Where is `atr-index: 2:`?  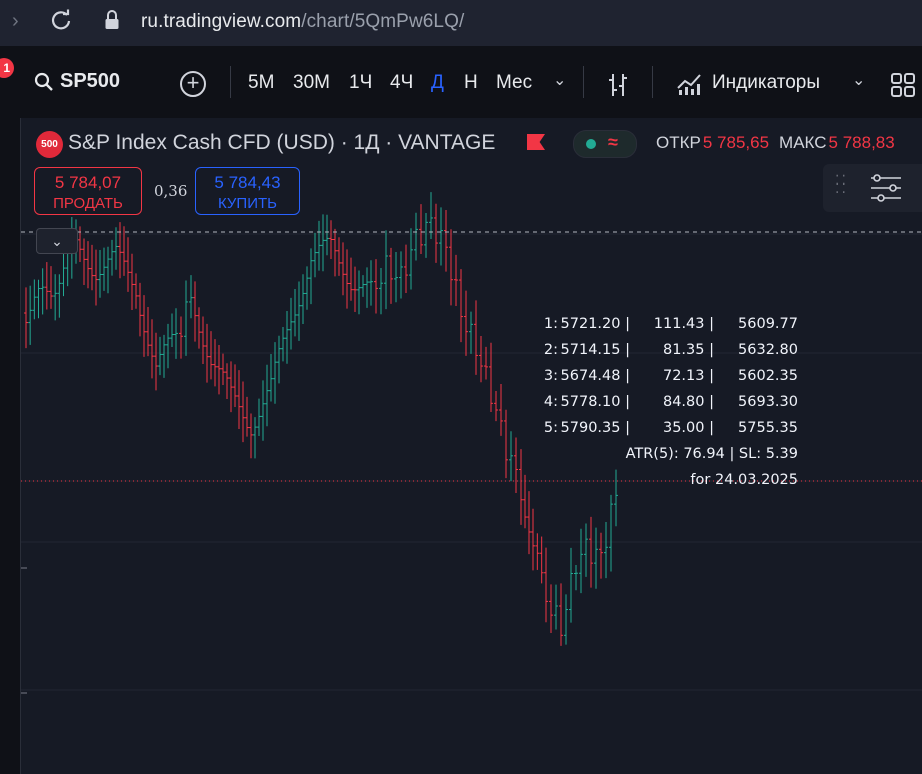 atr-index: 2: is located at coordinates (550, 350).